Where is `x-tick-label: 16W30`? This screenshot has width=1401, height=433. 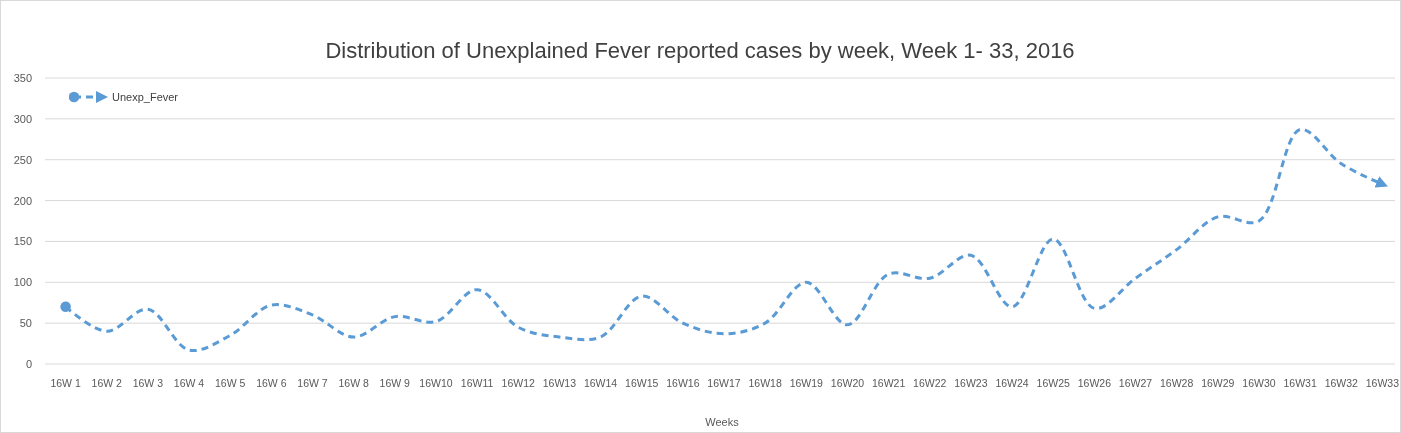
x-tick-label: 16W30 is located at coordinates (1259, 383).